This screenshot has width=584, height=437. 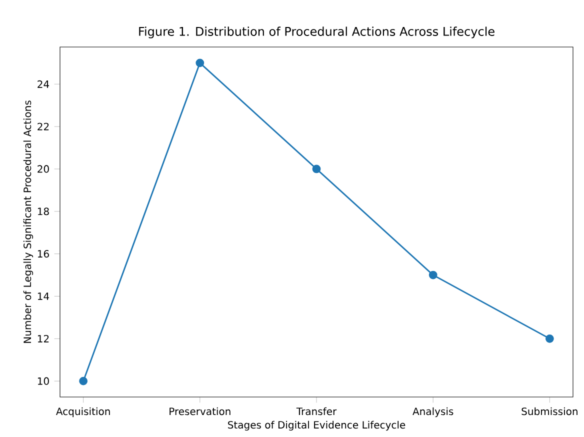 I want to click on y-tick-label: 22, so click(x=43, y=126).